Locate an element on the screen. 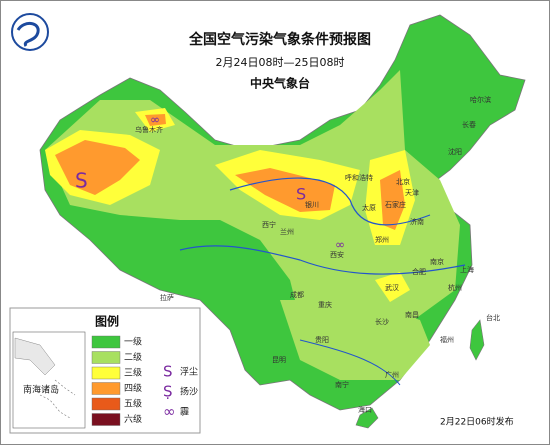 The height and width of the screenshot is (445, 550). city-label: 长春 is located at coordinates (469, 124).